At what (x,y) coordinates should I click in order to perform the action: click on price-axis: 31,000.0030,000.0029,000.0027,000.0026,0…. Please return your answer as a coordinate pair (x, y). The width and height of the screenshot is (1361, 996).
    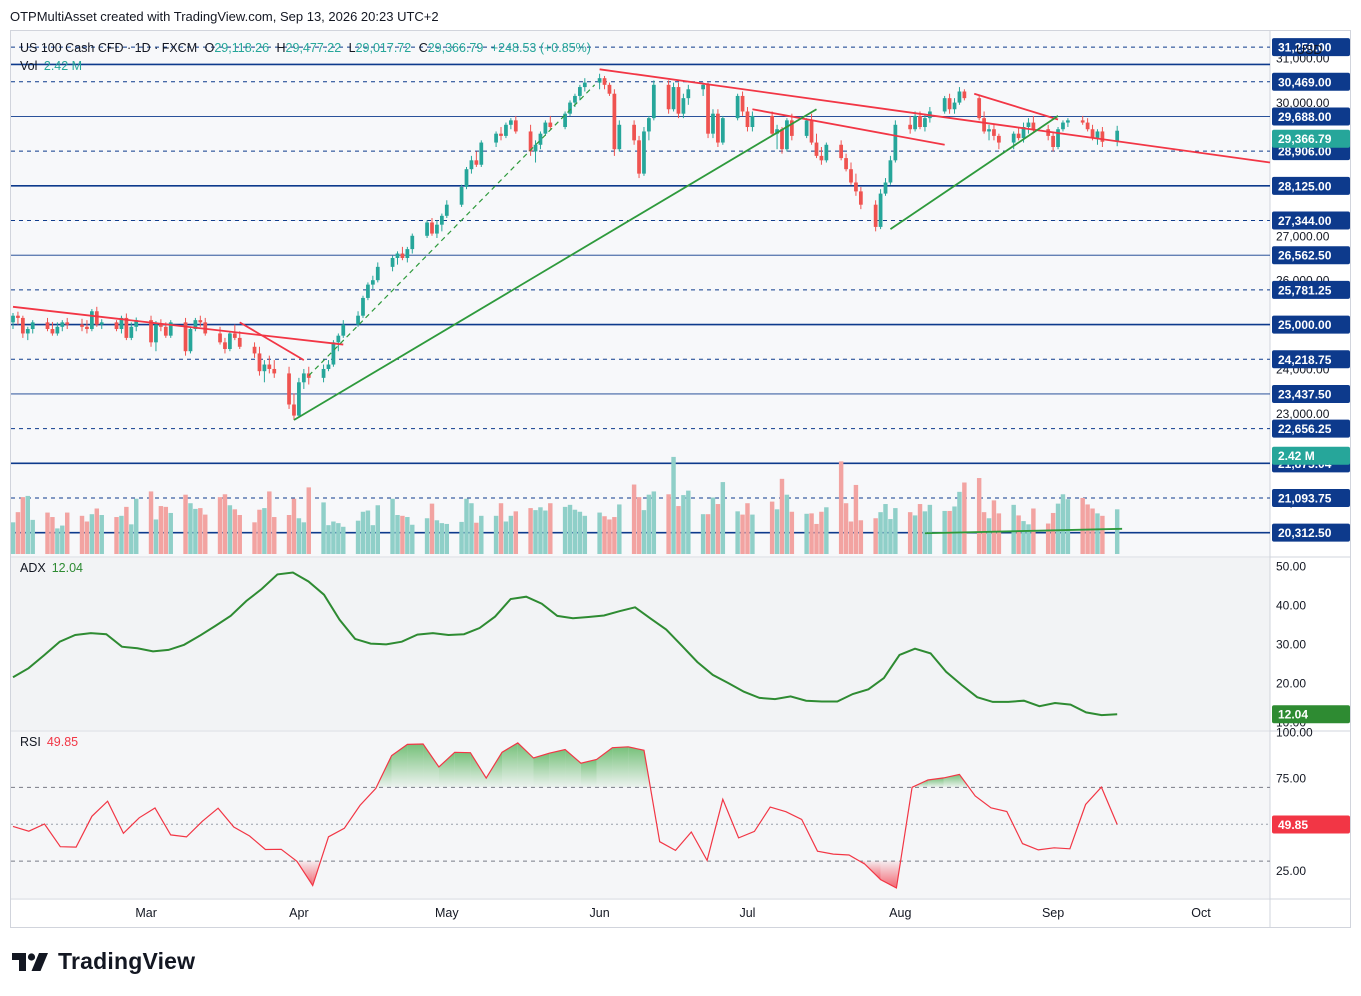
    Looking at the image, I should click on (1311, 458).